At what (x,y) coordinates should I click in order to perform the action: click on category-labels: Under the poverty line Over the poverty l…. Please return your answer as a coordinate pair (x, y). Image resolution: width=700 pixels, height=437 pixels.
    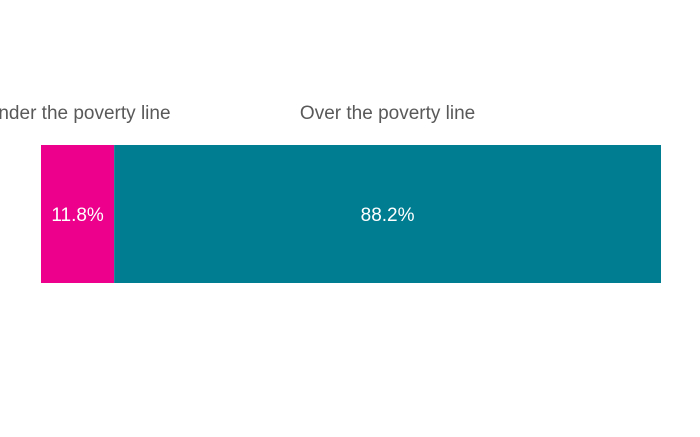
    Looking at the image, I should click on (237, 113).